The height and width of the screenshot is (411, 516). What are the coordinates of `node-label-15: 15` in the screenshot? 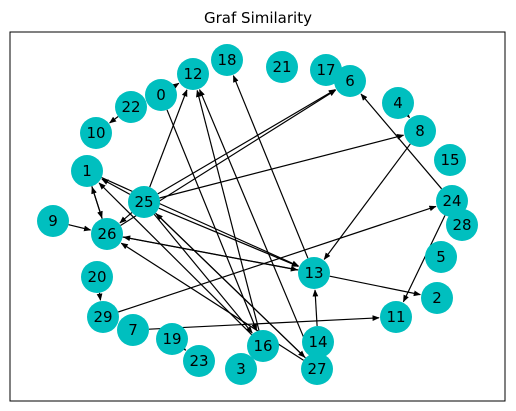 It's located at (449, 160).